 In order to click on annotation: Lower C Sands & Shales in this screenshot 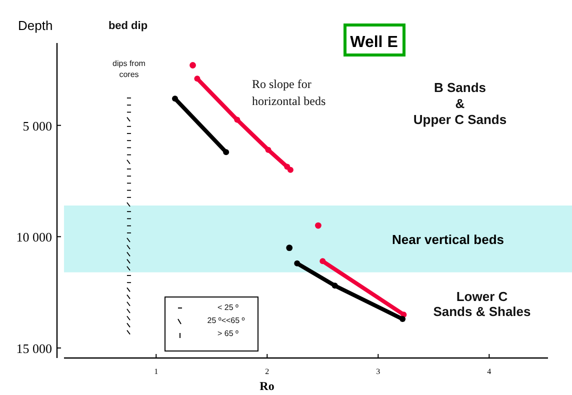, I will do `click(482, 304)`.